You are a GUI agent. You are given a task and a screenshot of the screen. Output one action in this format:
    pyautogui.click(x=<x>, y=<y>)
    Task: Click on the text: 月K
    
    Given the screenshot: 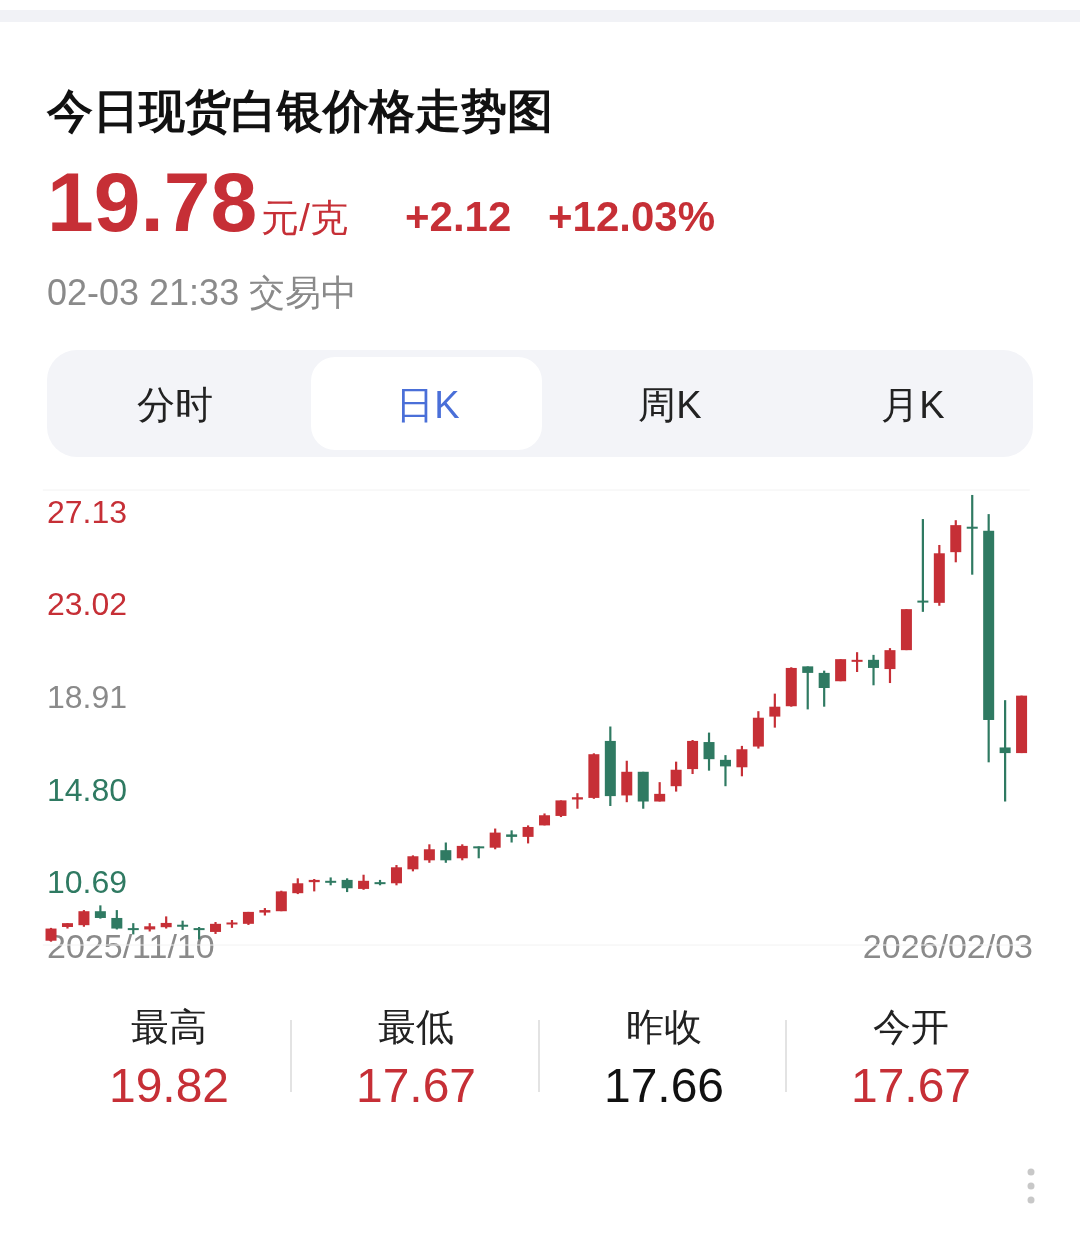 What is the action you would take?
    pyautogui.click(x=913, y=405)
    